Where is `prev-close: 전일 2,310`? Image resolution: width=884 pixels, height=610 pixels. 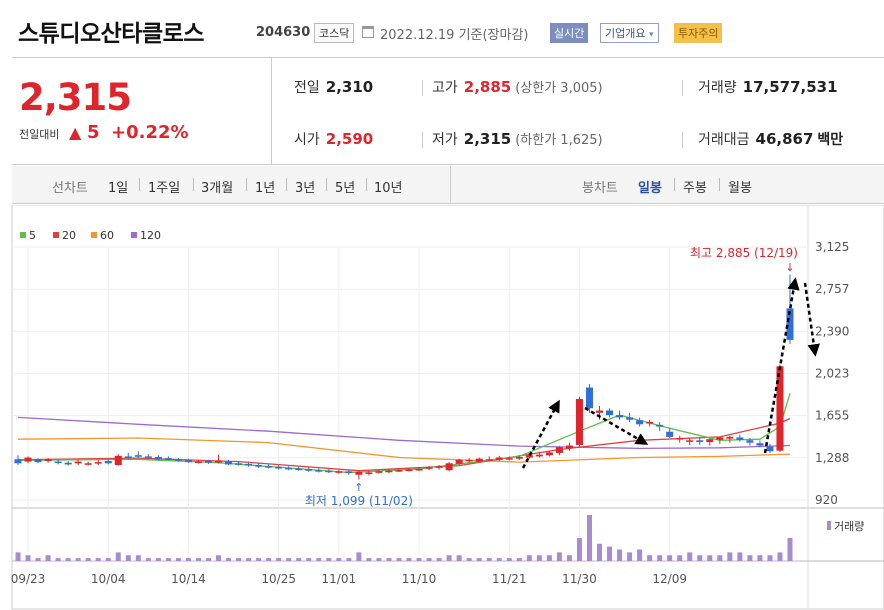 prev-close: 전일 2,310 is located at coordinates (333, 87).